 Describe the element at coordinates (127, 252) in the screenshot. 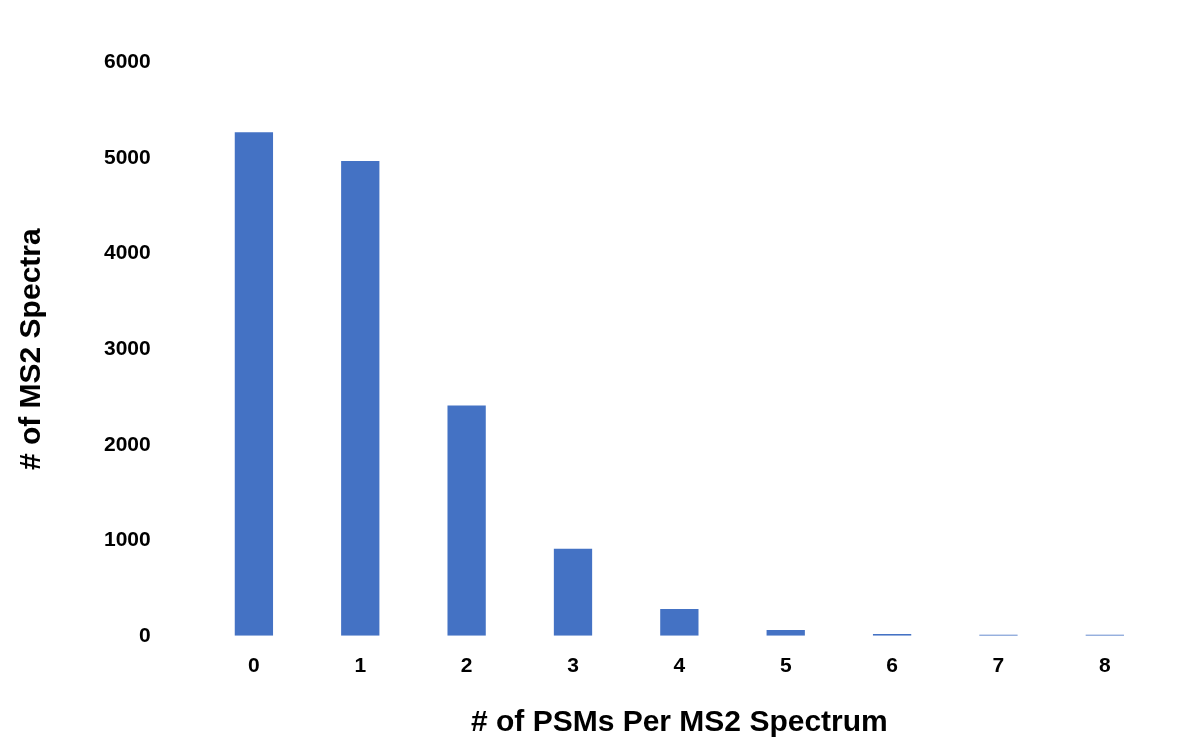

I see `y-tick-label: 4000` at that location.